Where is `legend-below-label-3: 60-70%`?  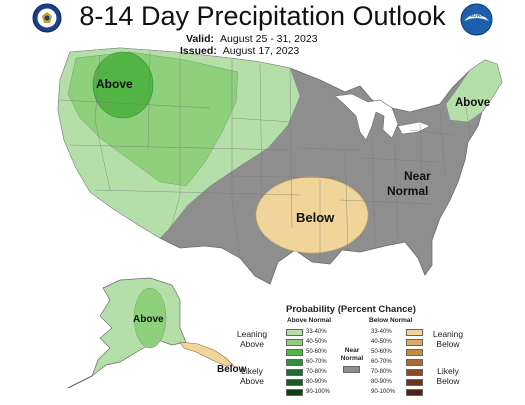 legend-below-label-3: 60-70% is located at coordinates (381, 362).